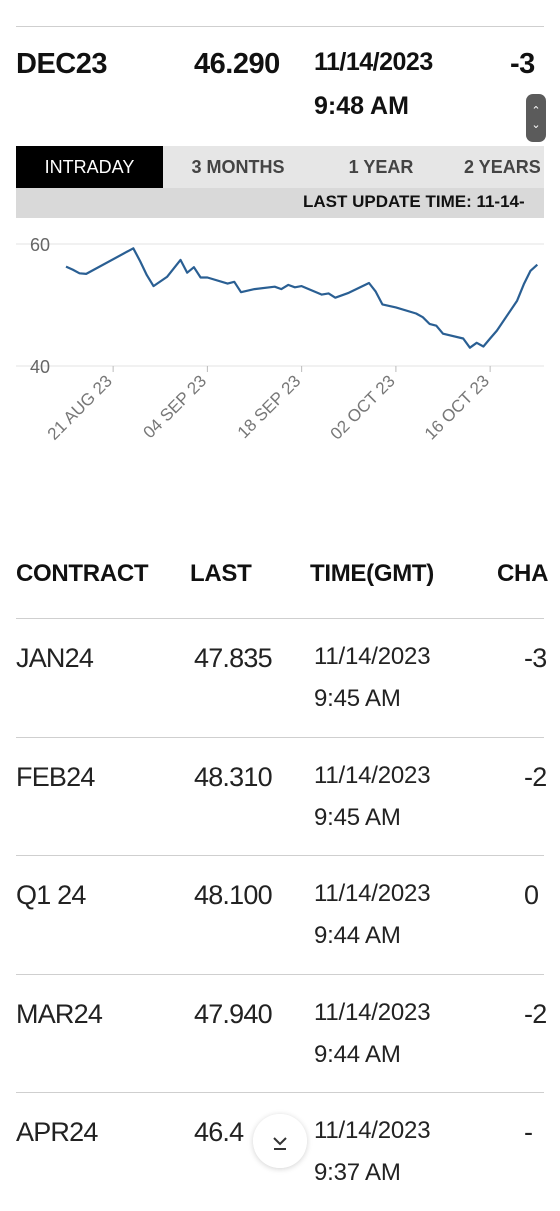 The height and width of the screenshot is (1211, 560). What do you see at coordinates (535, 658) in the screenshot?
I see `row-change: -3` at bounding box center [535, 658].